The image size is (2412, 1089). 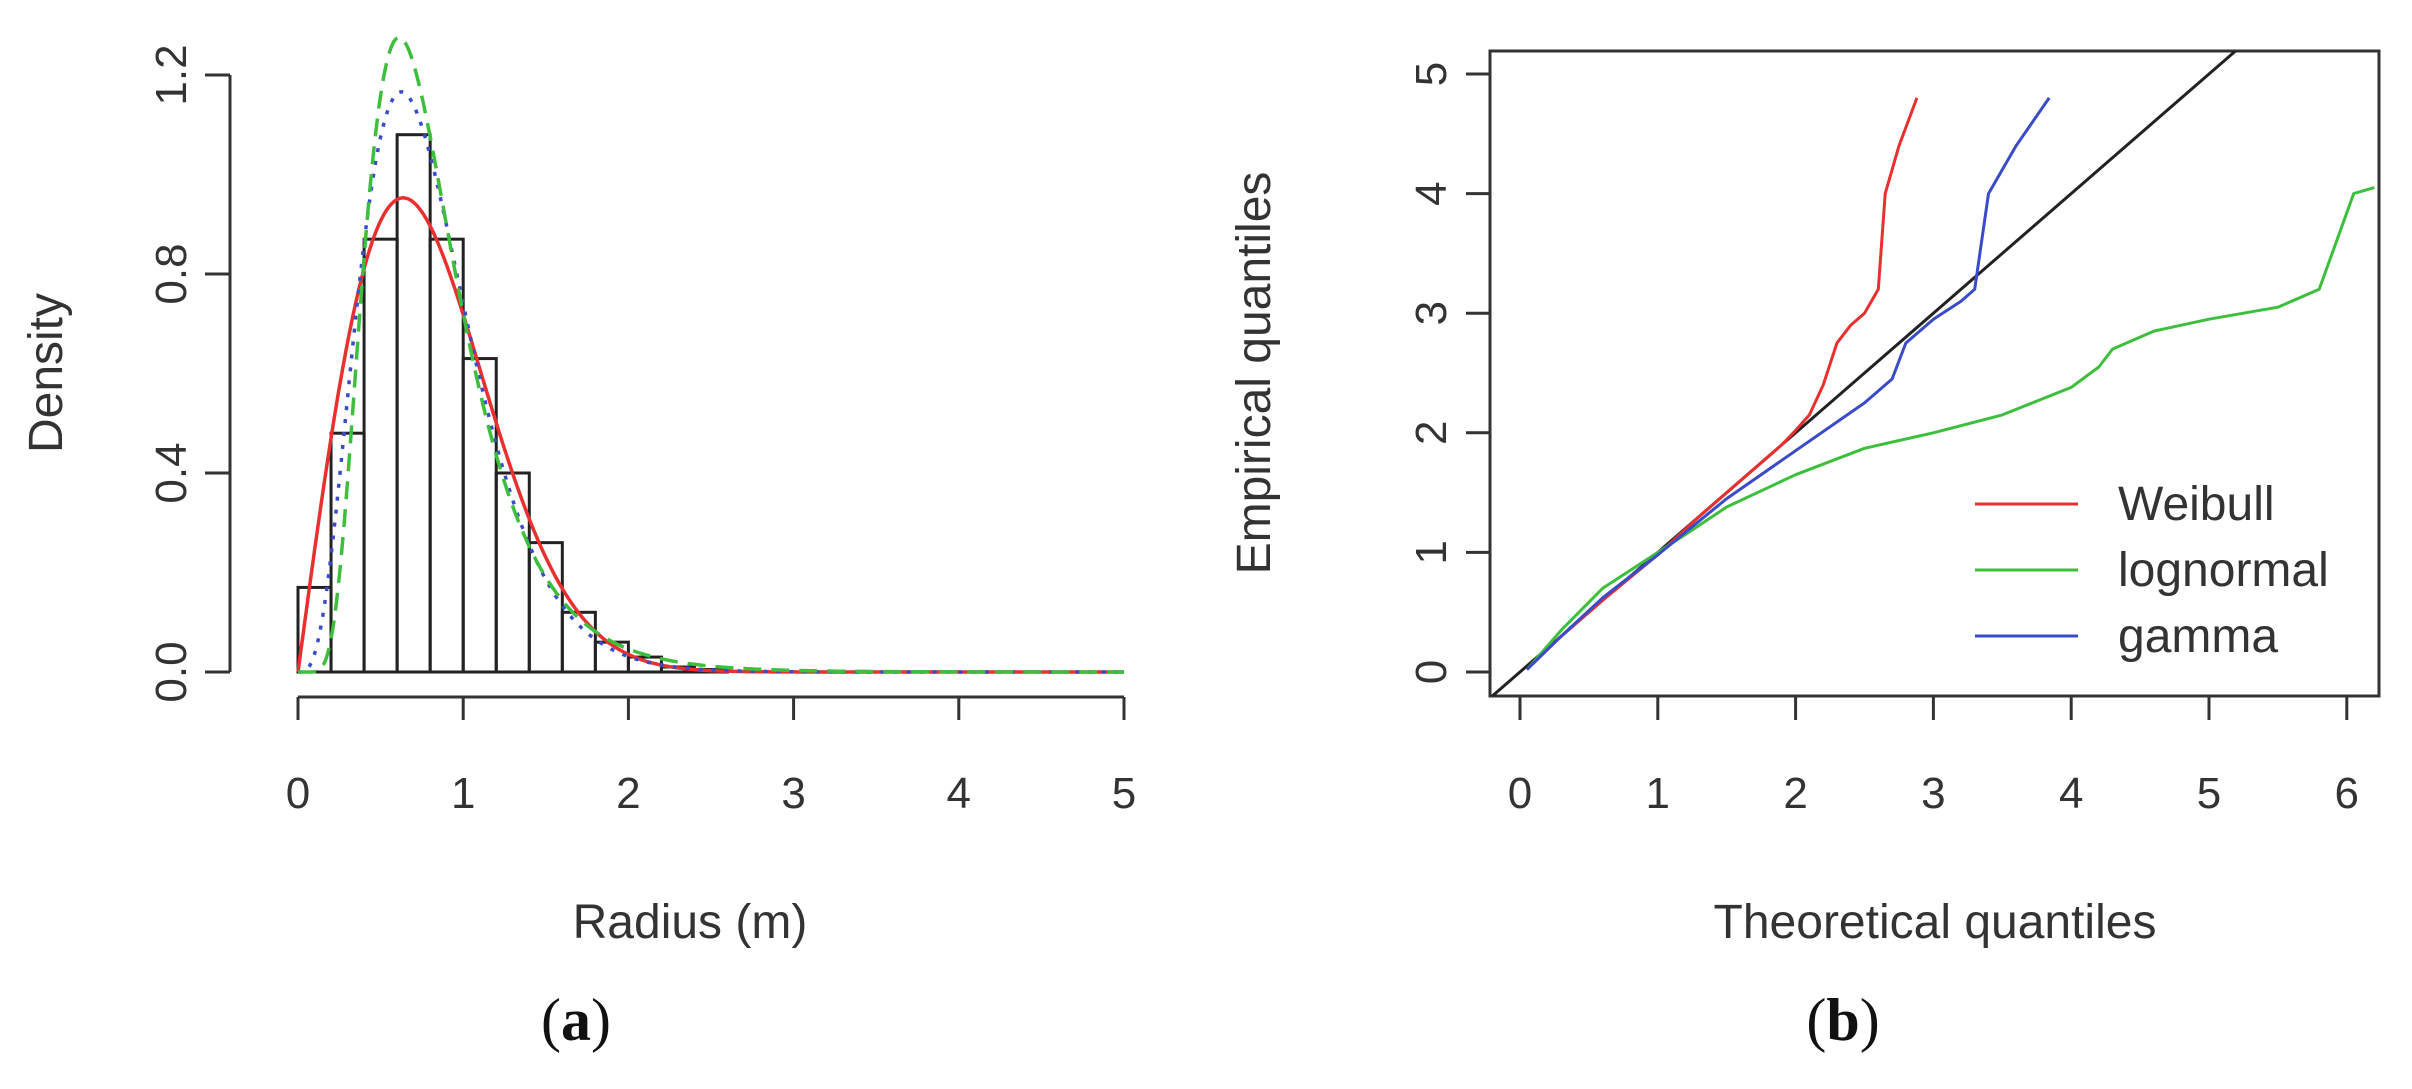 What do you see at coordinates (1448, 373) in the screenshot?
I see `y-axis-ticks: 0 1 2 3 4 5` at bounding box center [1448, 373].